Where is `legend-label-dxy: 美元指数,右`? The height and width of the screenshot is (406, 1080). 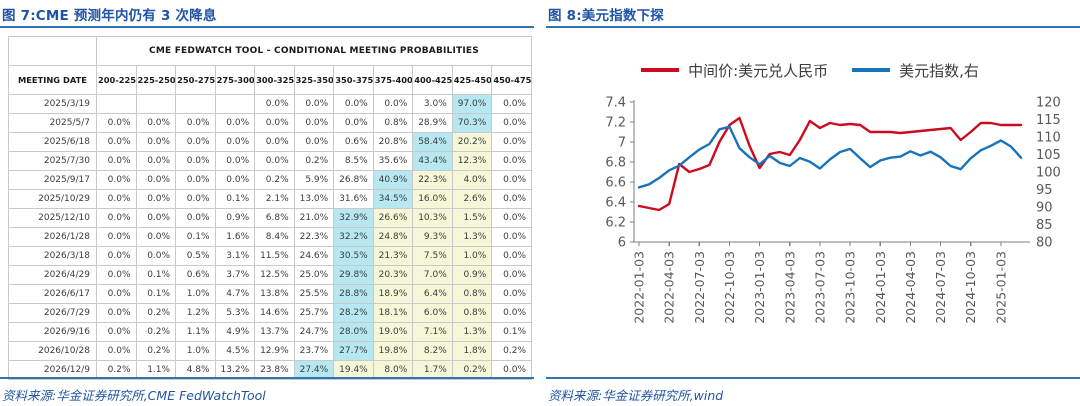 legend-label-dxy: 美元指数,右 is located at coordinates (939, 70).